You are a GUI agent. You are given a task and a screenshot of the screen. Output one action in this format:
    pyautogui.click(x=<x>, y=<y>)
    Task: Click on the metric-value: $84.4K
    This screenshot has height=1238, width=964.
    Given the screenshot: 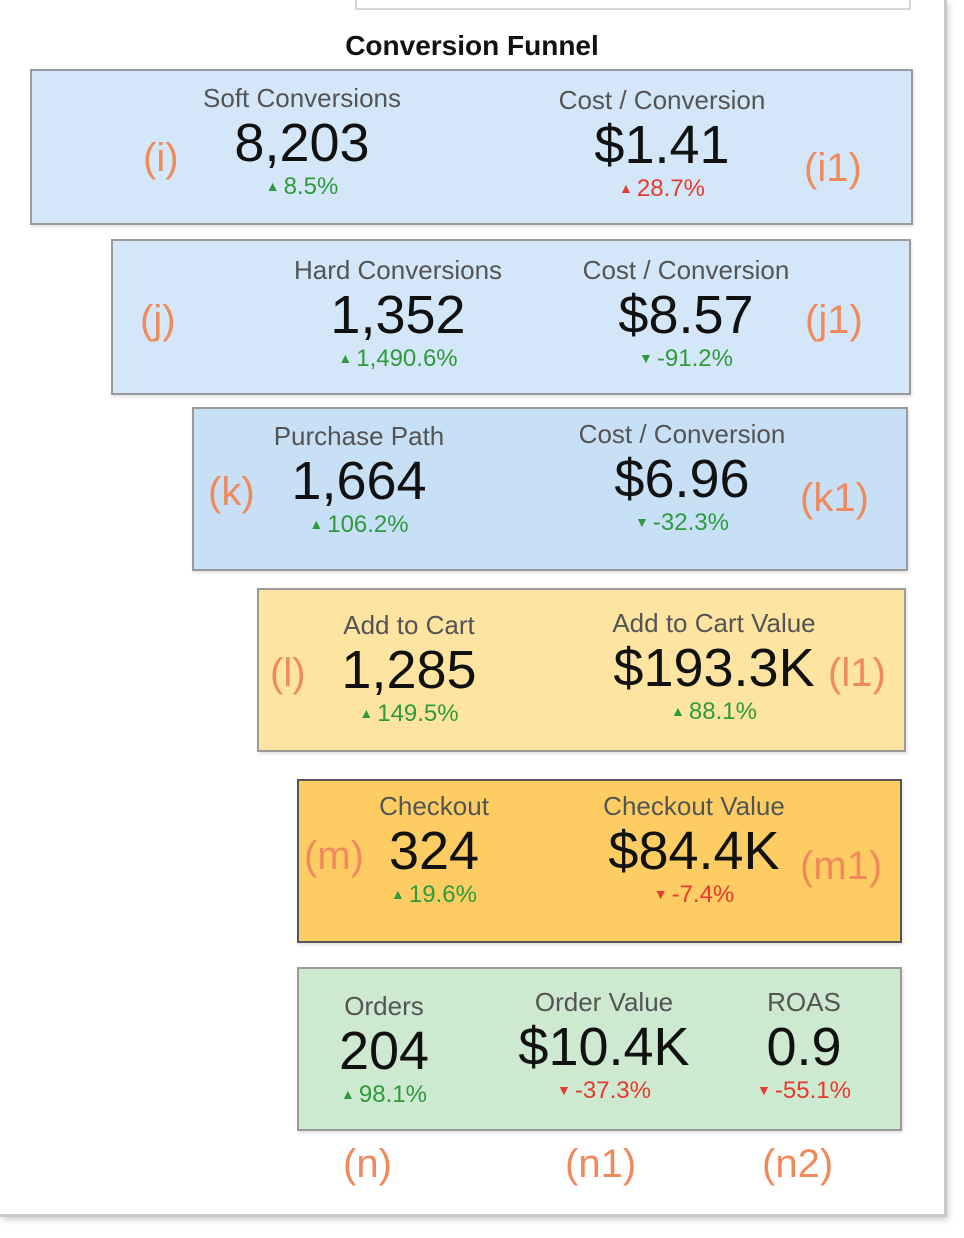 What is the action you would take?
    pyautogui.click(x=694, y=851)
    